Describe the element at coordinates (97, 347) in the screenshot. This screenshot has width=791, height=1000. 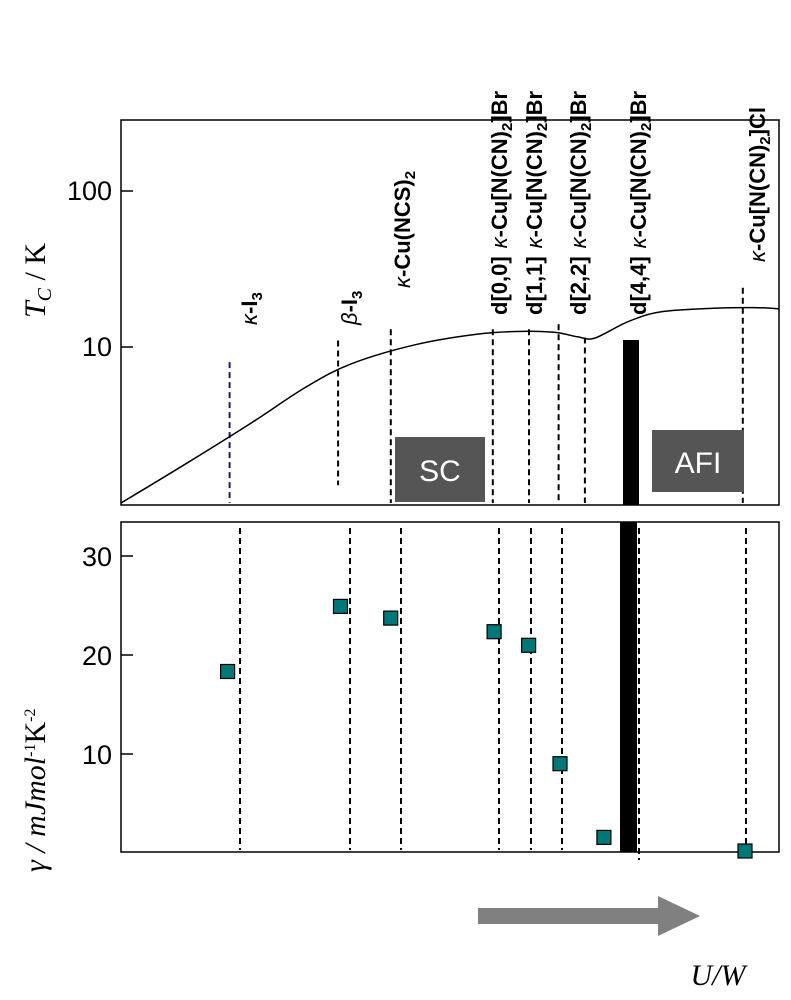
I see `top-ytick-10-label: 10` at that location.